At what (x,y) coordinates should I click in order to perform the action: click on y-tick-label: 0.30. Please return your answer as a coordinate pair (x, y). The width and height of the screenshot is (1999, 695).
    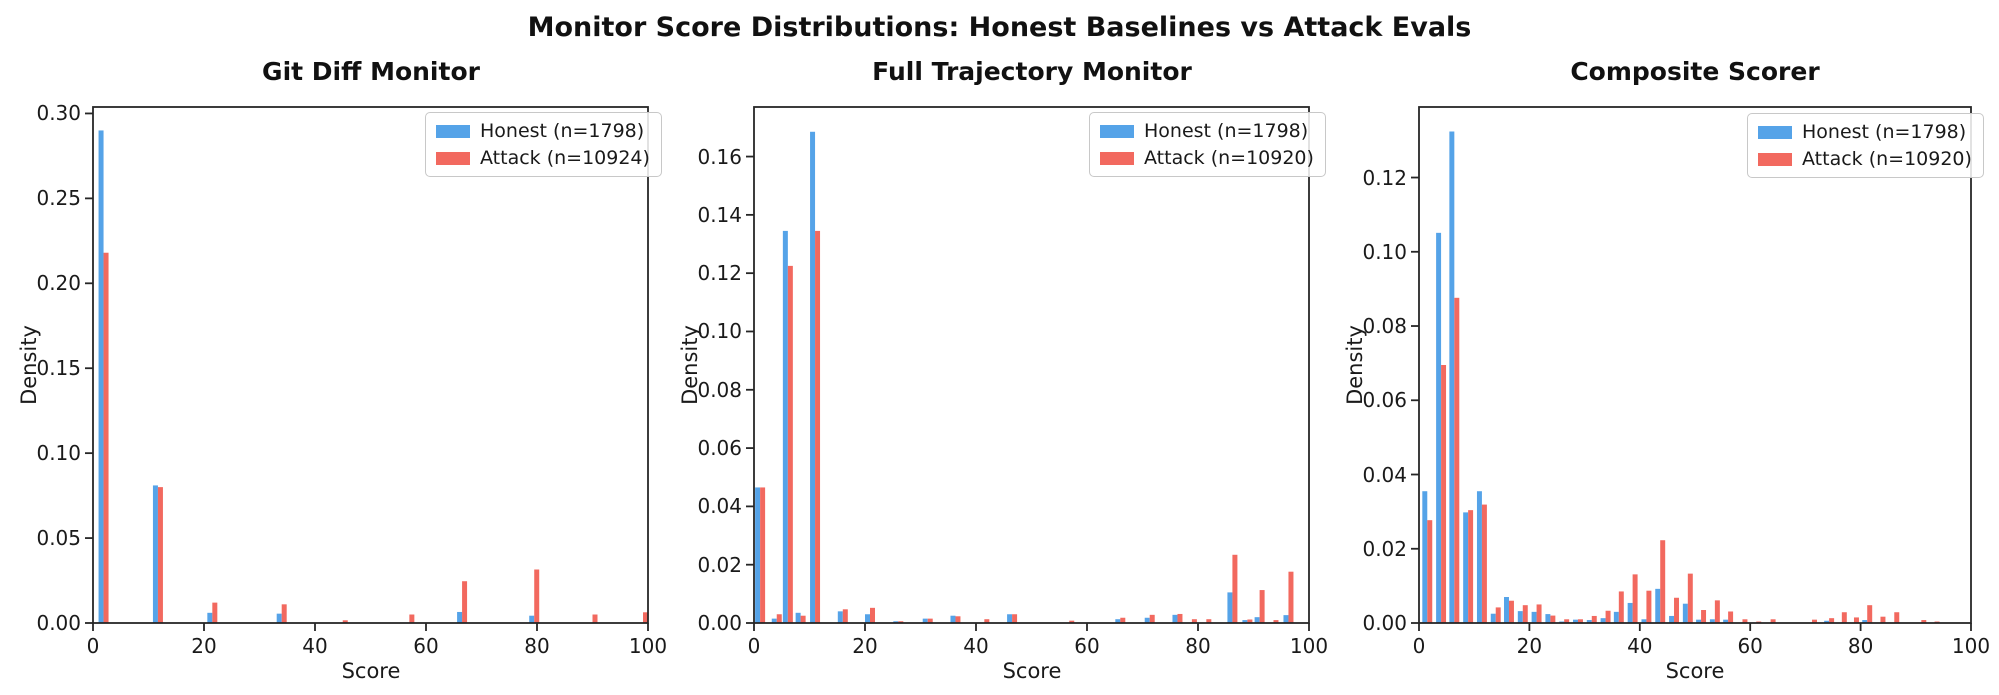
    Looking at the image, I should click on (58, 113).